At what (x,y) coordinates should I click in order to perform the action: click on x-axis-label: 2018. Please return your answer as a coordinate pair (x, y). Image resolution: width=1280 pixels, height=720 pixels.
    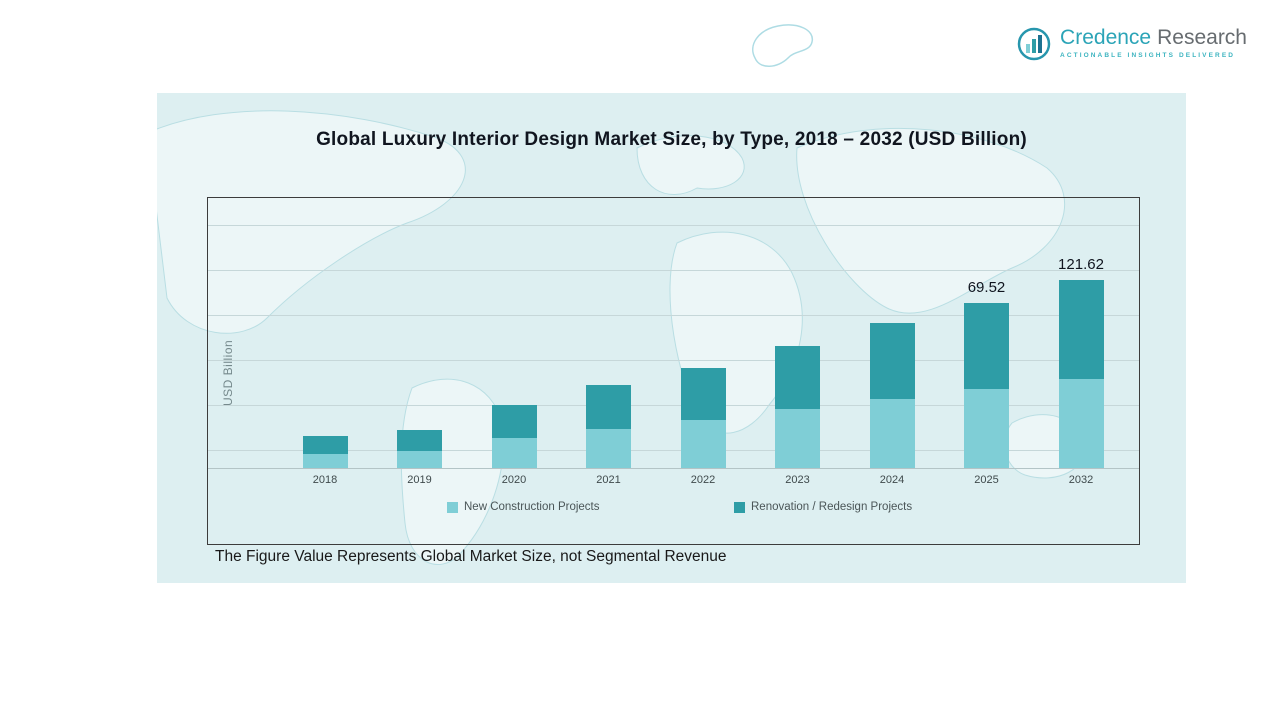
    Looking at the image, I should click on (325, 480).